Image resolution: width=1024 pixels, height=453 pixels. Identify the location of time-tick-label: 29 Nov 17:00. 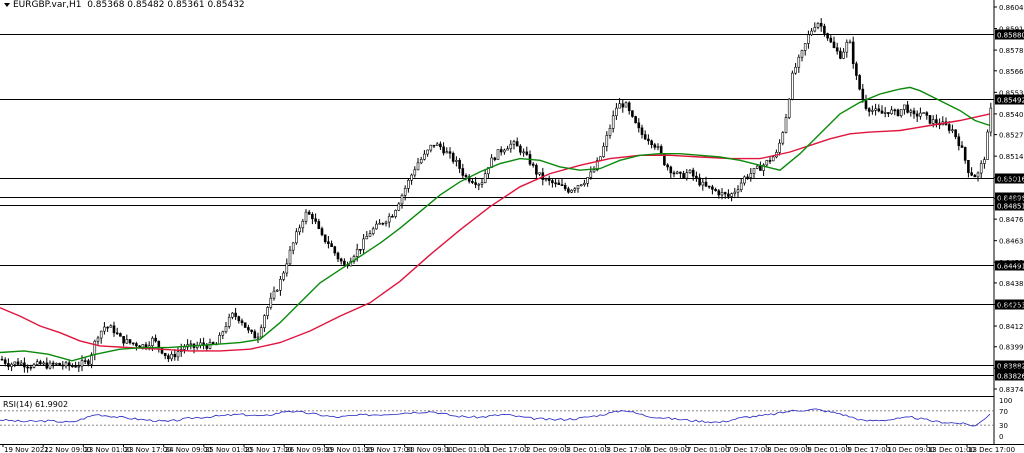
(389, 449).